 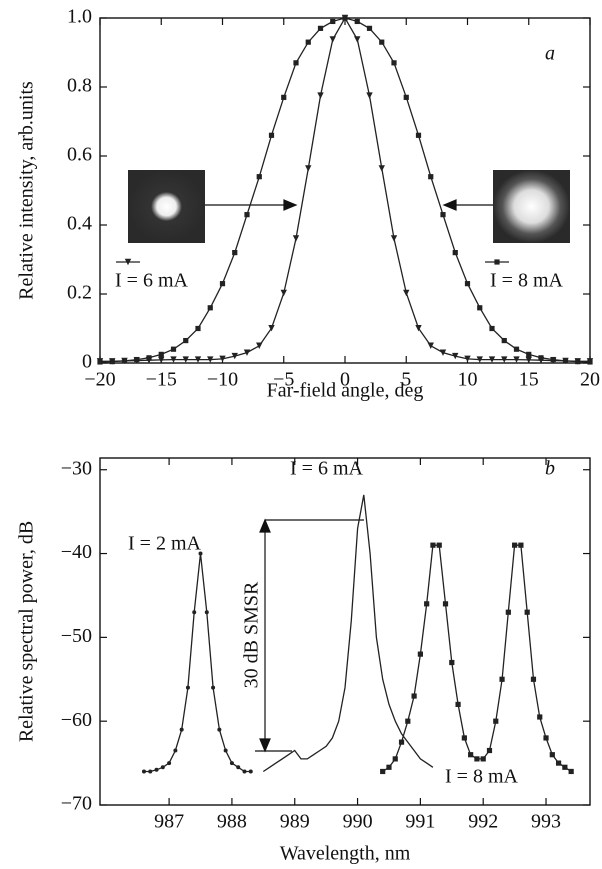 What do you see at coordinates (345, 380) in the screenshot?
I see `x-tick-label: 0` at bounding box center [345, 380].